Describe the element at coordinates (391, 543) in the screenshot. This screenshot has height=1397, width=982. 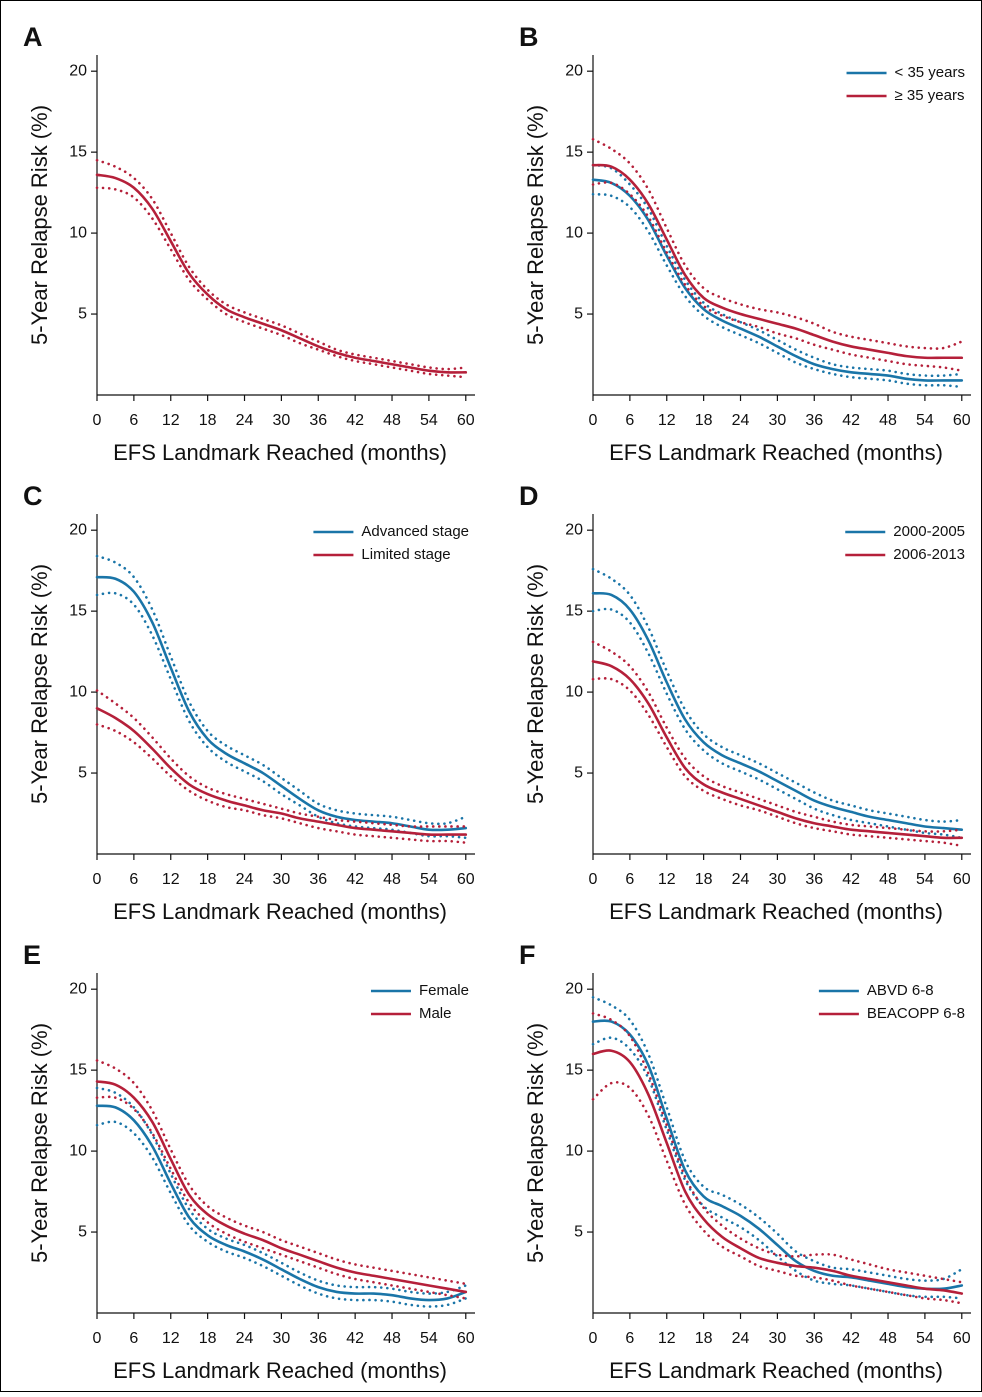
I see `legend: Advanced stage Limited stage` at that location.